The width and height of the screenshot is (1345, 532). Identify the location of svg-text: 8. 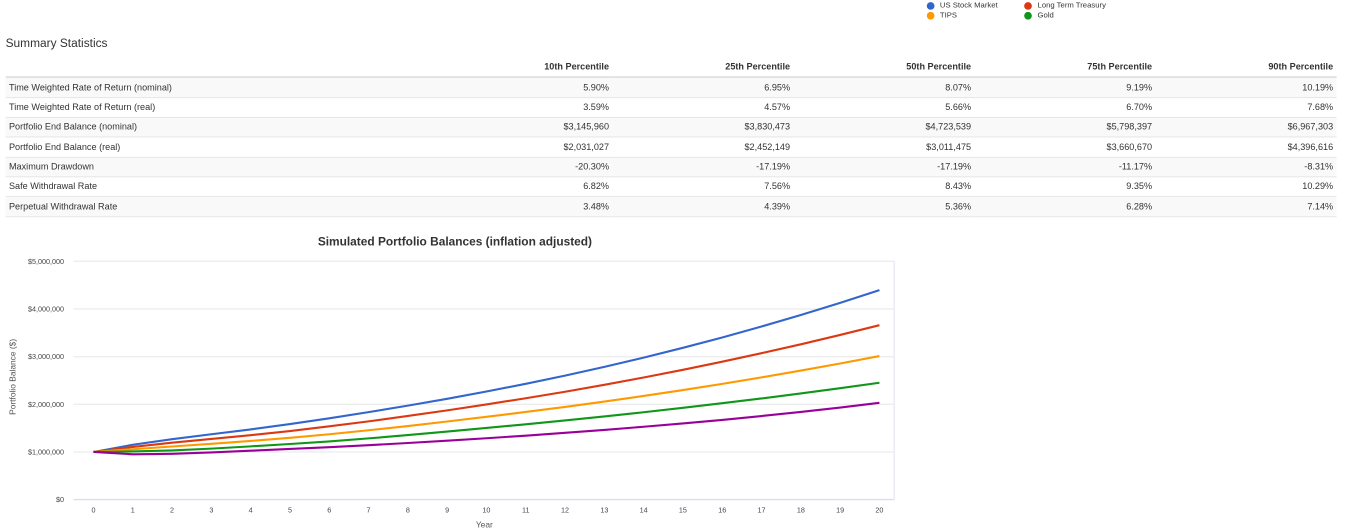
(408, 510).